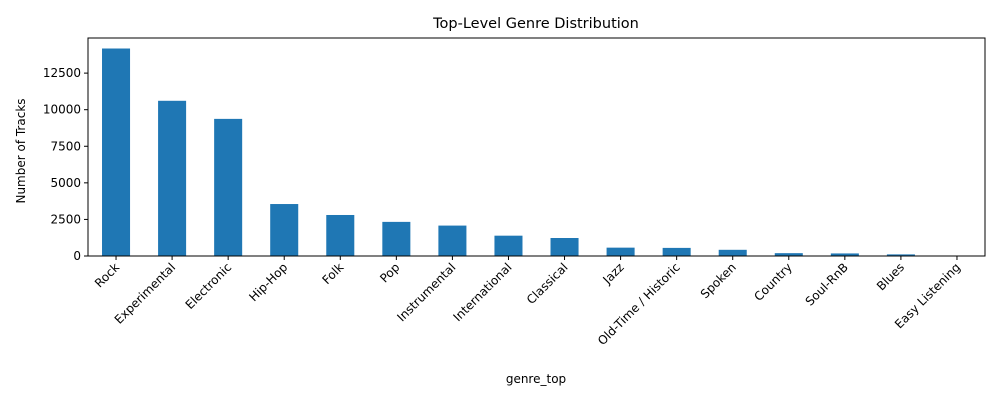  What do you see at coordinates (21, 150) in the screenshot?
I see `y-axis-title: Number of Tracks` at bounding box center [21, 150].